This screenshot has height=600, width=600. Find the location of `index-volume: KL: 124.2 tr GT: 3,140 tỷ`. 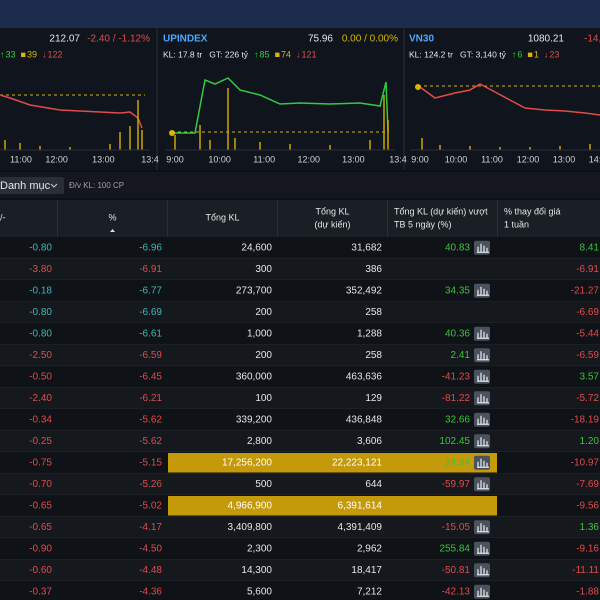

index-volume: KL: 124.2 tr GT: 3,140 tỷ is located at coordinates (458, 54).